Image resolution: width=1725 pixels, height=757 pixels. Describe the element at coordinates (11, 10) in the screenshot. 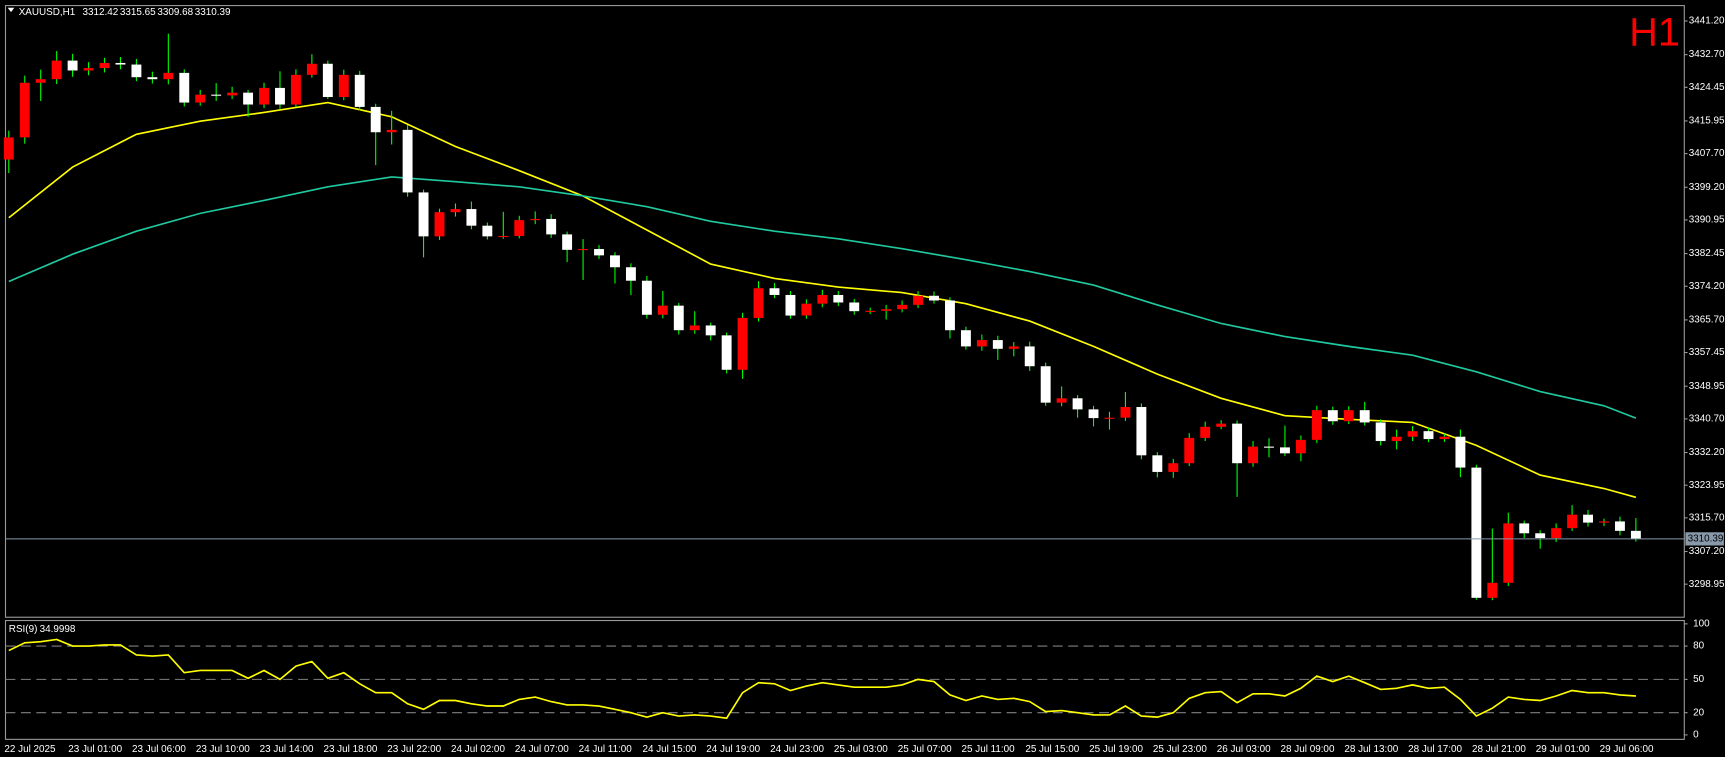

I see `collapse-icon` at that location.